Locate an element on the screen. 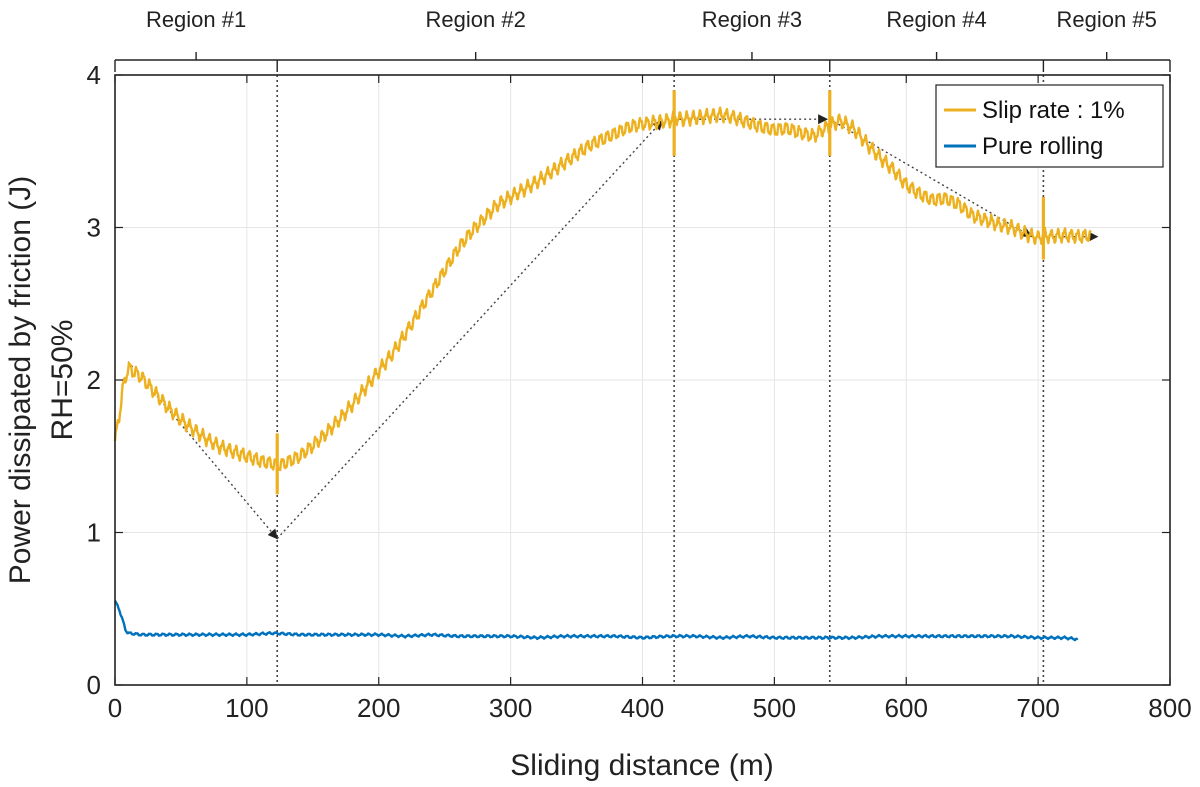 This screenshot has height=787, width=1200. y-tick-label: 4 is located at coordinates (94, 75).